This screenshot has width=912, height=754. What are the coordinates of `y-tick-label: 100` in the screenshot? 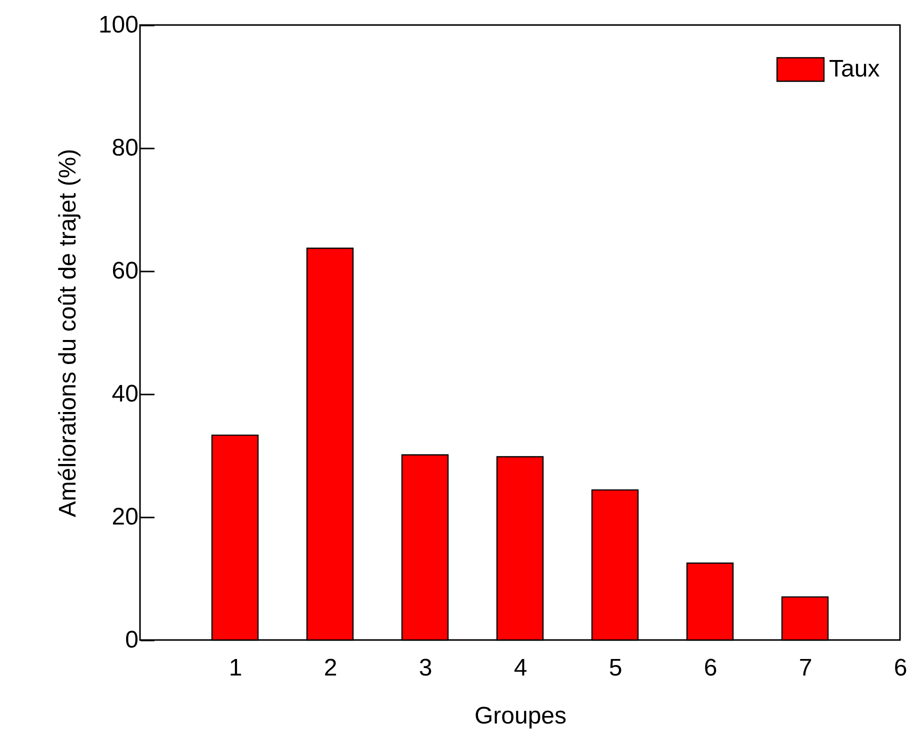 It's located at (118, 25).